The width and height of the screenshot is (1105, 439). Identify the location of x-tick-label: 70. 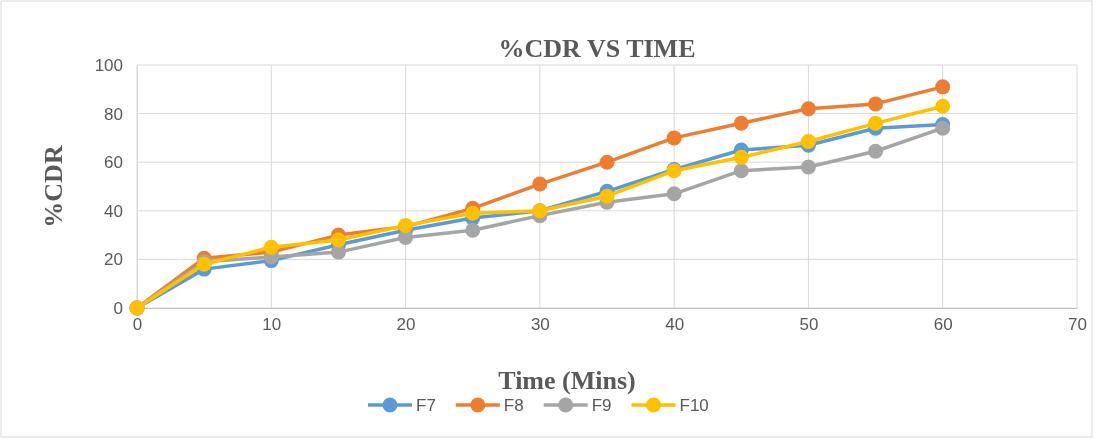
(1077, 325).